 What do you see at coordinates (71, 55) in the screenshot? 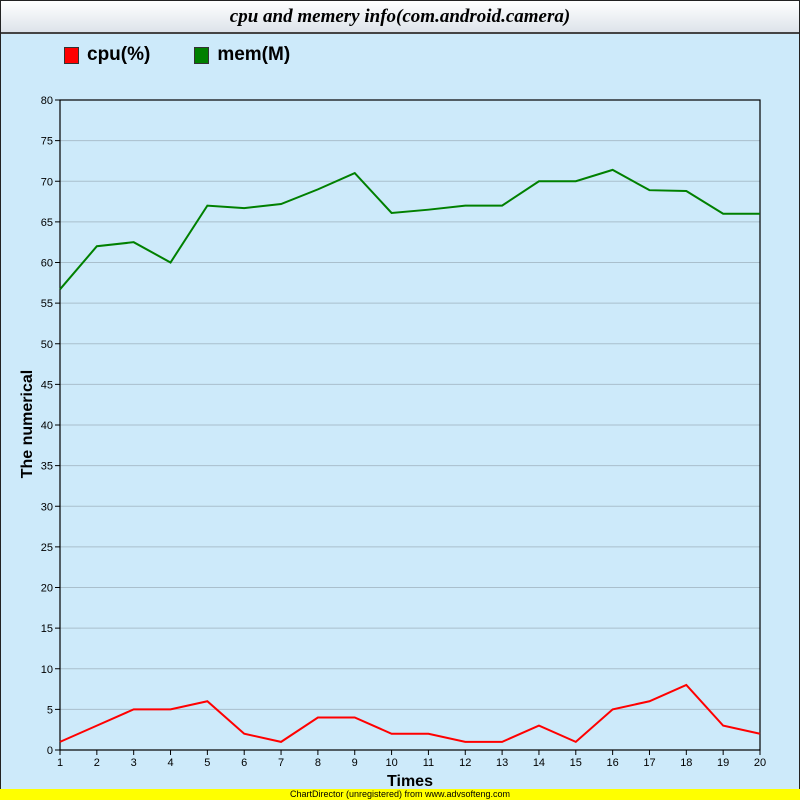
I see `cpu-swatch-icon` at bounding box center [71, 55].